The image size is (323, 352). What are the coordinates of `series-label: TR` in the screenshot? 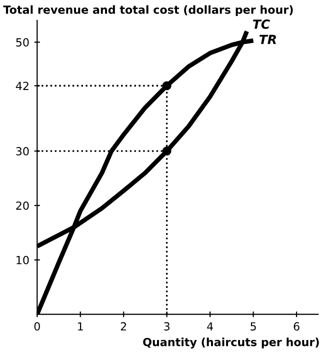 It's located at (267, 39).